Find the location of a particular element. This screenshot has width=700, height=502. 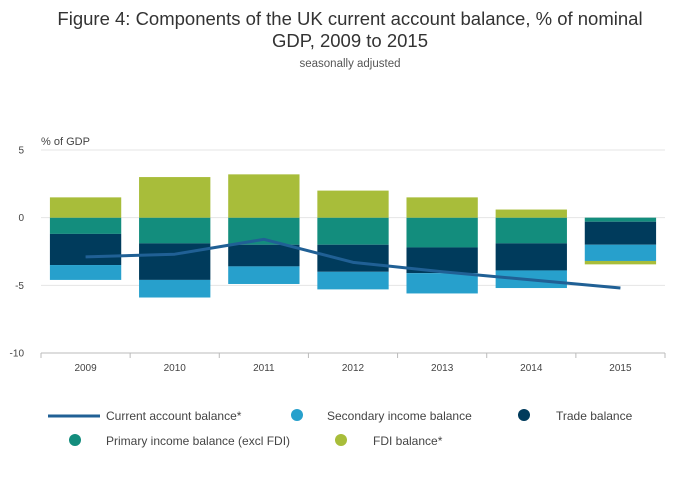

x-tick-label: 2009 is located at coordinates (85, 368).